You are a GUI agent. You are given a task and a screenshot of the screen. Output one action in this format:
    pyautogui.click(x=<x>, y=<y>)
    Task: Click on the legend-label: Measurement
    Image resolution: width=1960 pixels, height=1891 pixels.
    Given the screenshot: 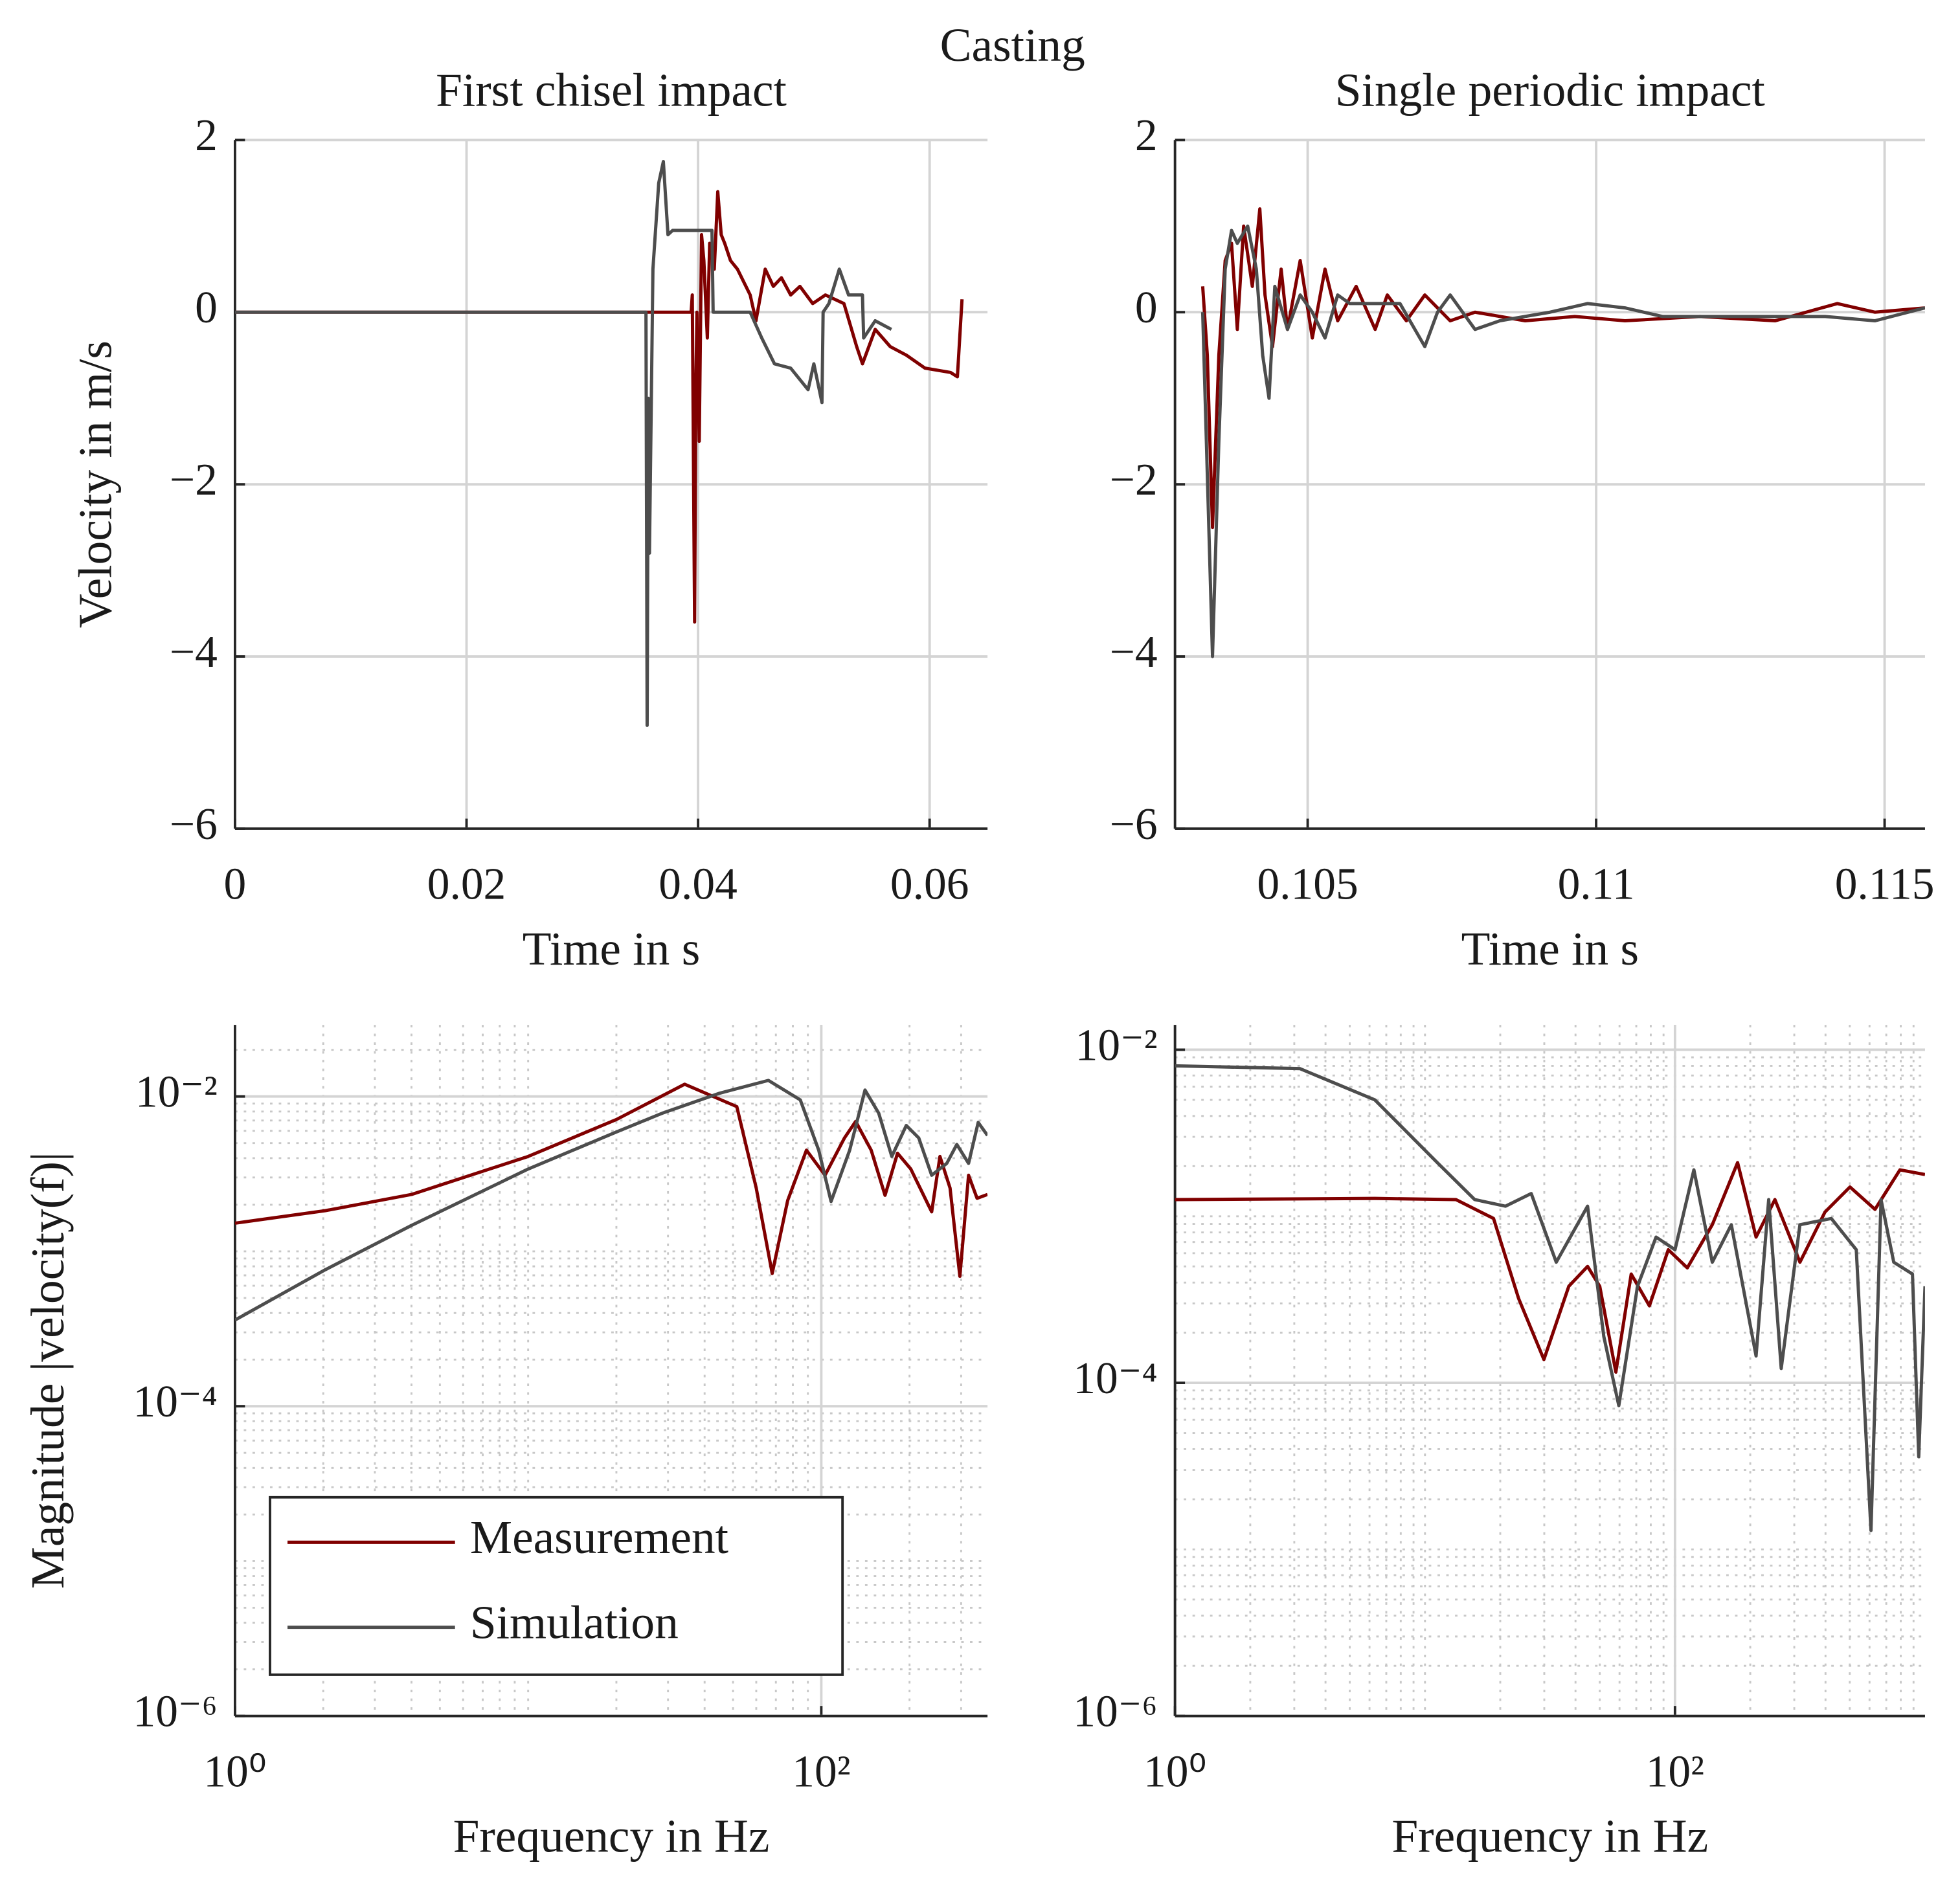 What is the action you would take?
    pyautogui.click(x=599, y=1537)
    